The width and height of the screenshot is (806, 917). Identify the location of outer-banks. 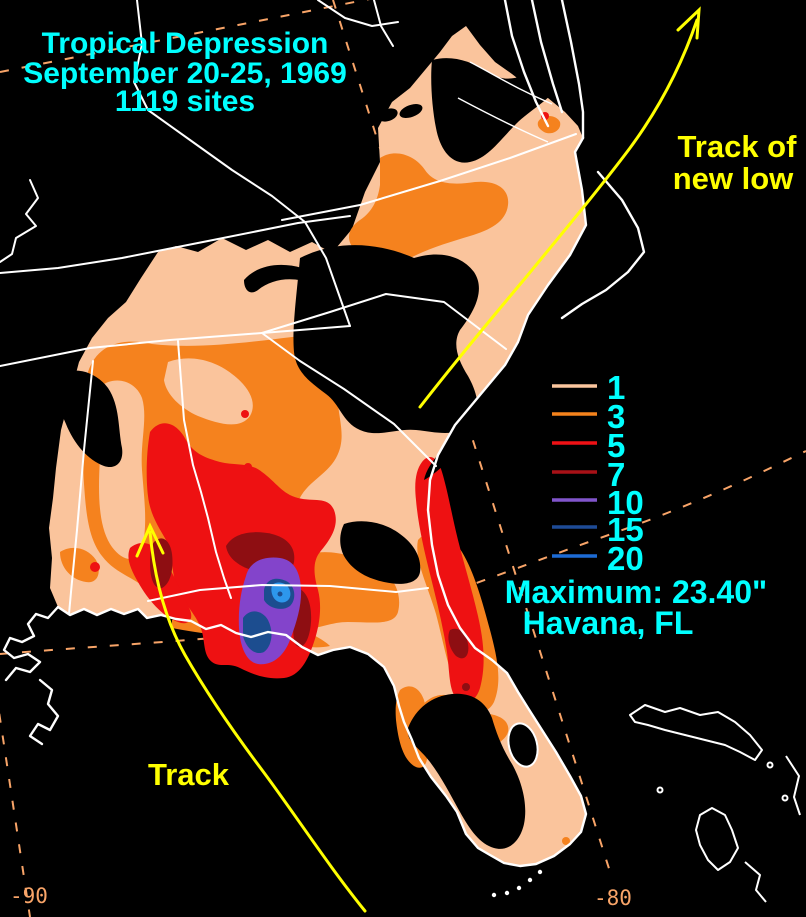
(603, 245).